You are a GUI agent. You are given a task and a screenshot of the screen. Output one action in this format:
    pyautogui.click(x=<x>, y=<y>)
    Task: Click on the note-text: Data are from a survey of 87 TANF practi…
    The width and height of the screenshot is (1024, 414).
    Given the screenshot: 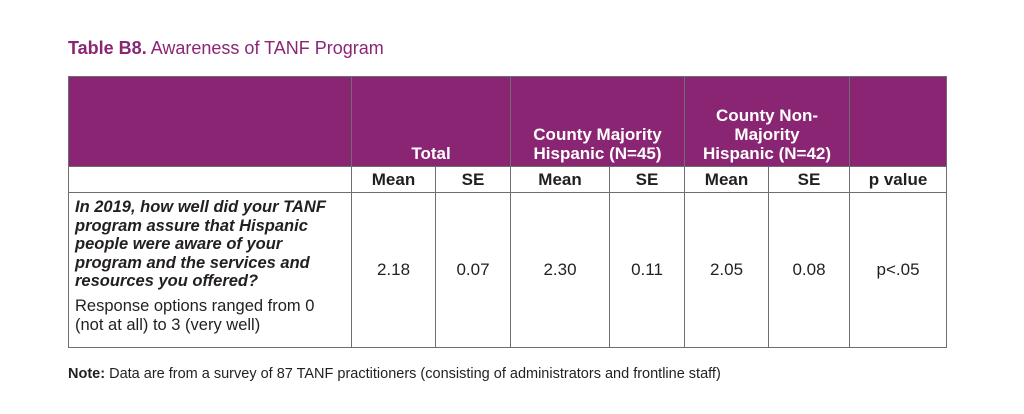 What is the action you would take?
    pyautogui.click(x=415, y=374)
    